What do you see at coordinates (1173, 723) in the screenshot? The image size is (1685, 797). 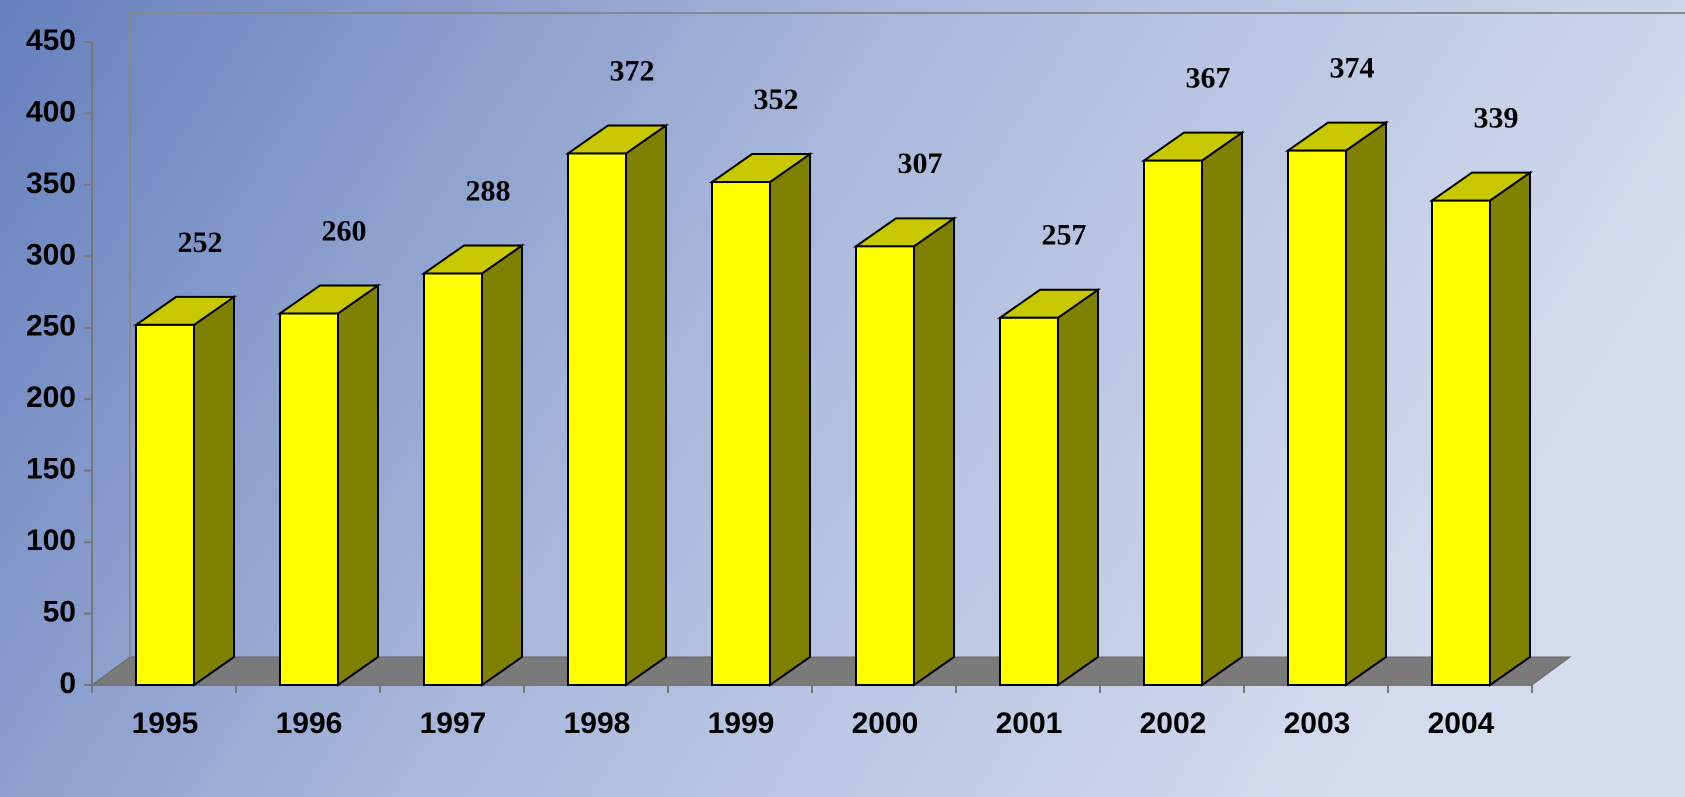 I see `x-tick-label: 2002` at bounding box center [1173, 723].